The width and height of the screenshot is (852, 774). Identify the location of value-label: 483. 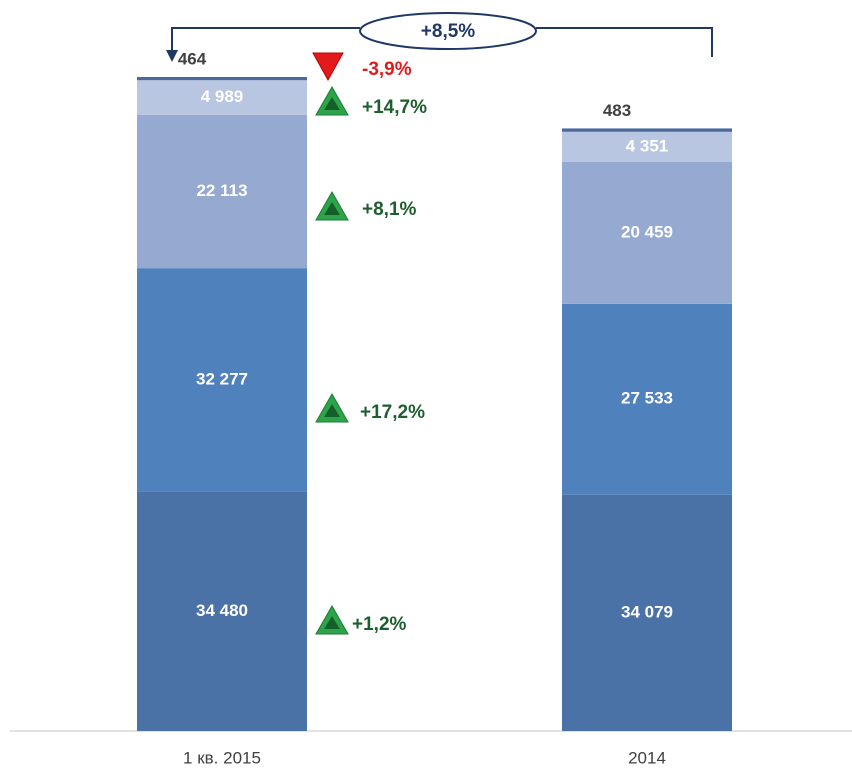
(617, 110).